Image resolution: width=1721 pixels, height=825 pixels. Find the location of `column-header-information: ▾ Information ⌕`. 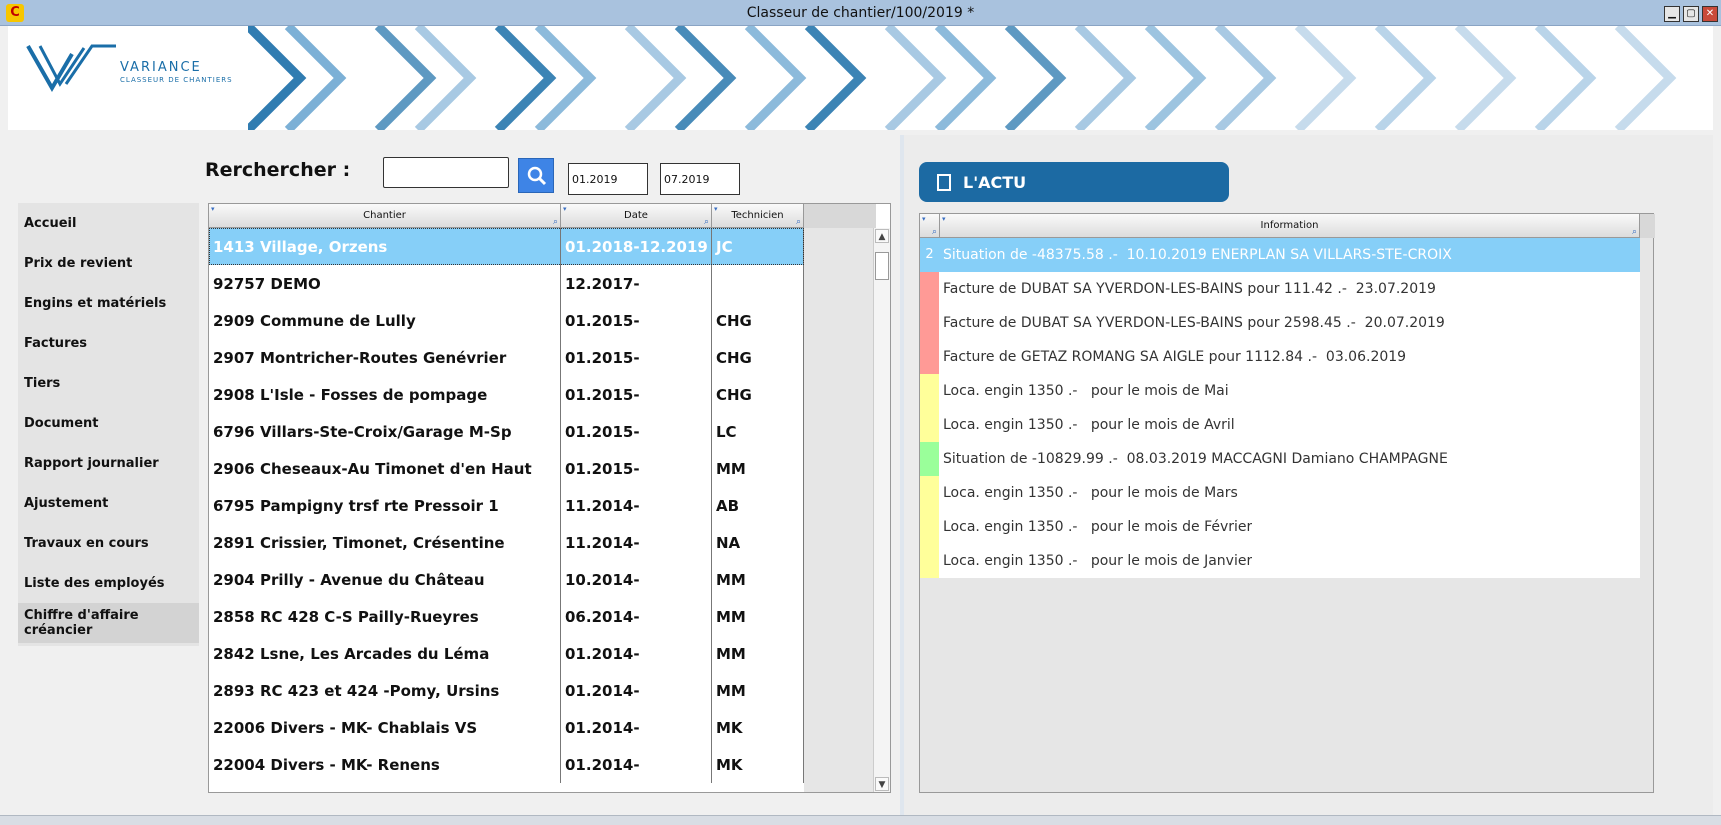

column-header-information: ▾ Information ⌕ is located at coordinates (1290, 226).